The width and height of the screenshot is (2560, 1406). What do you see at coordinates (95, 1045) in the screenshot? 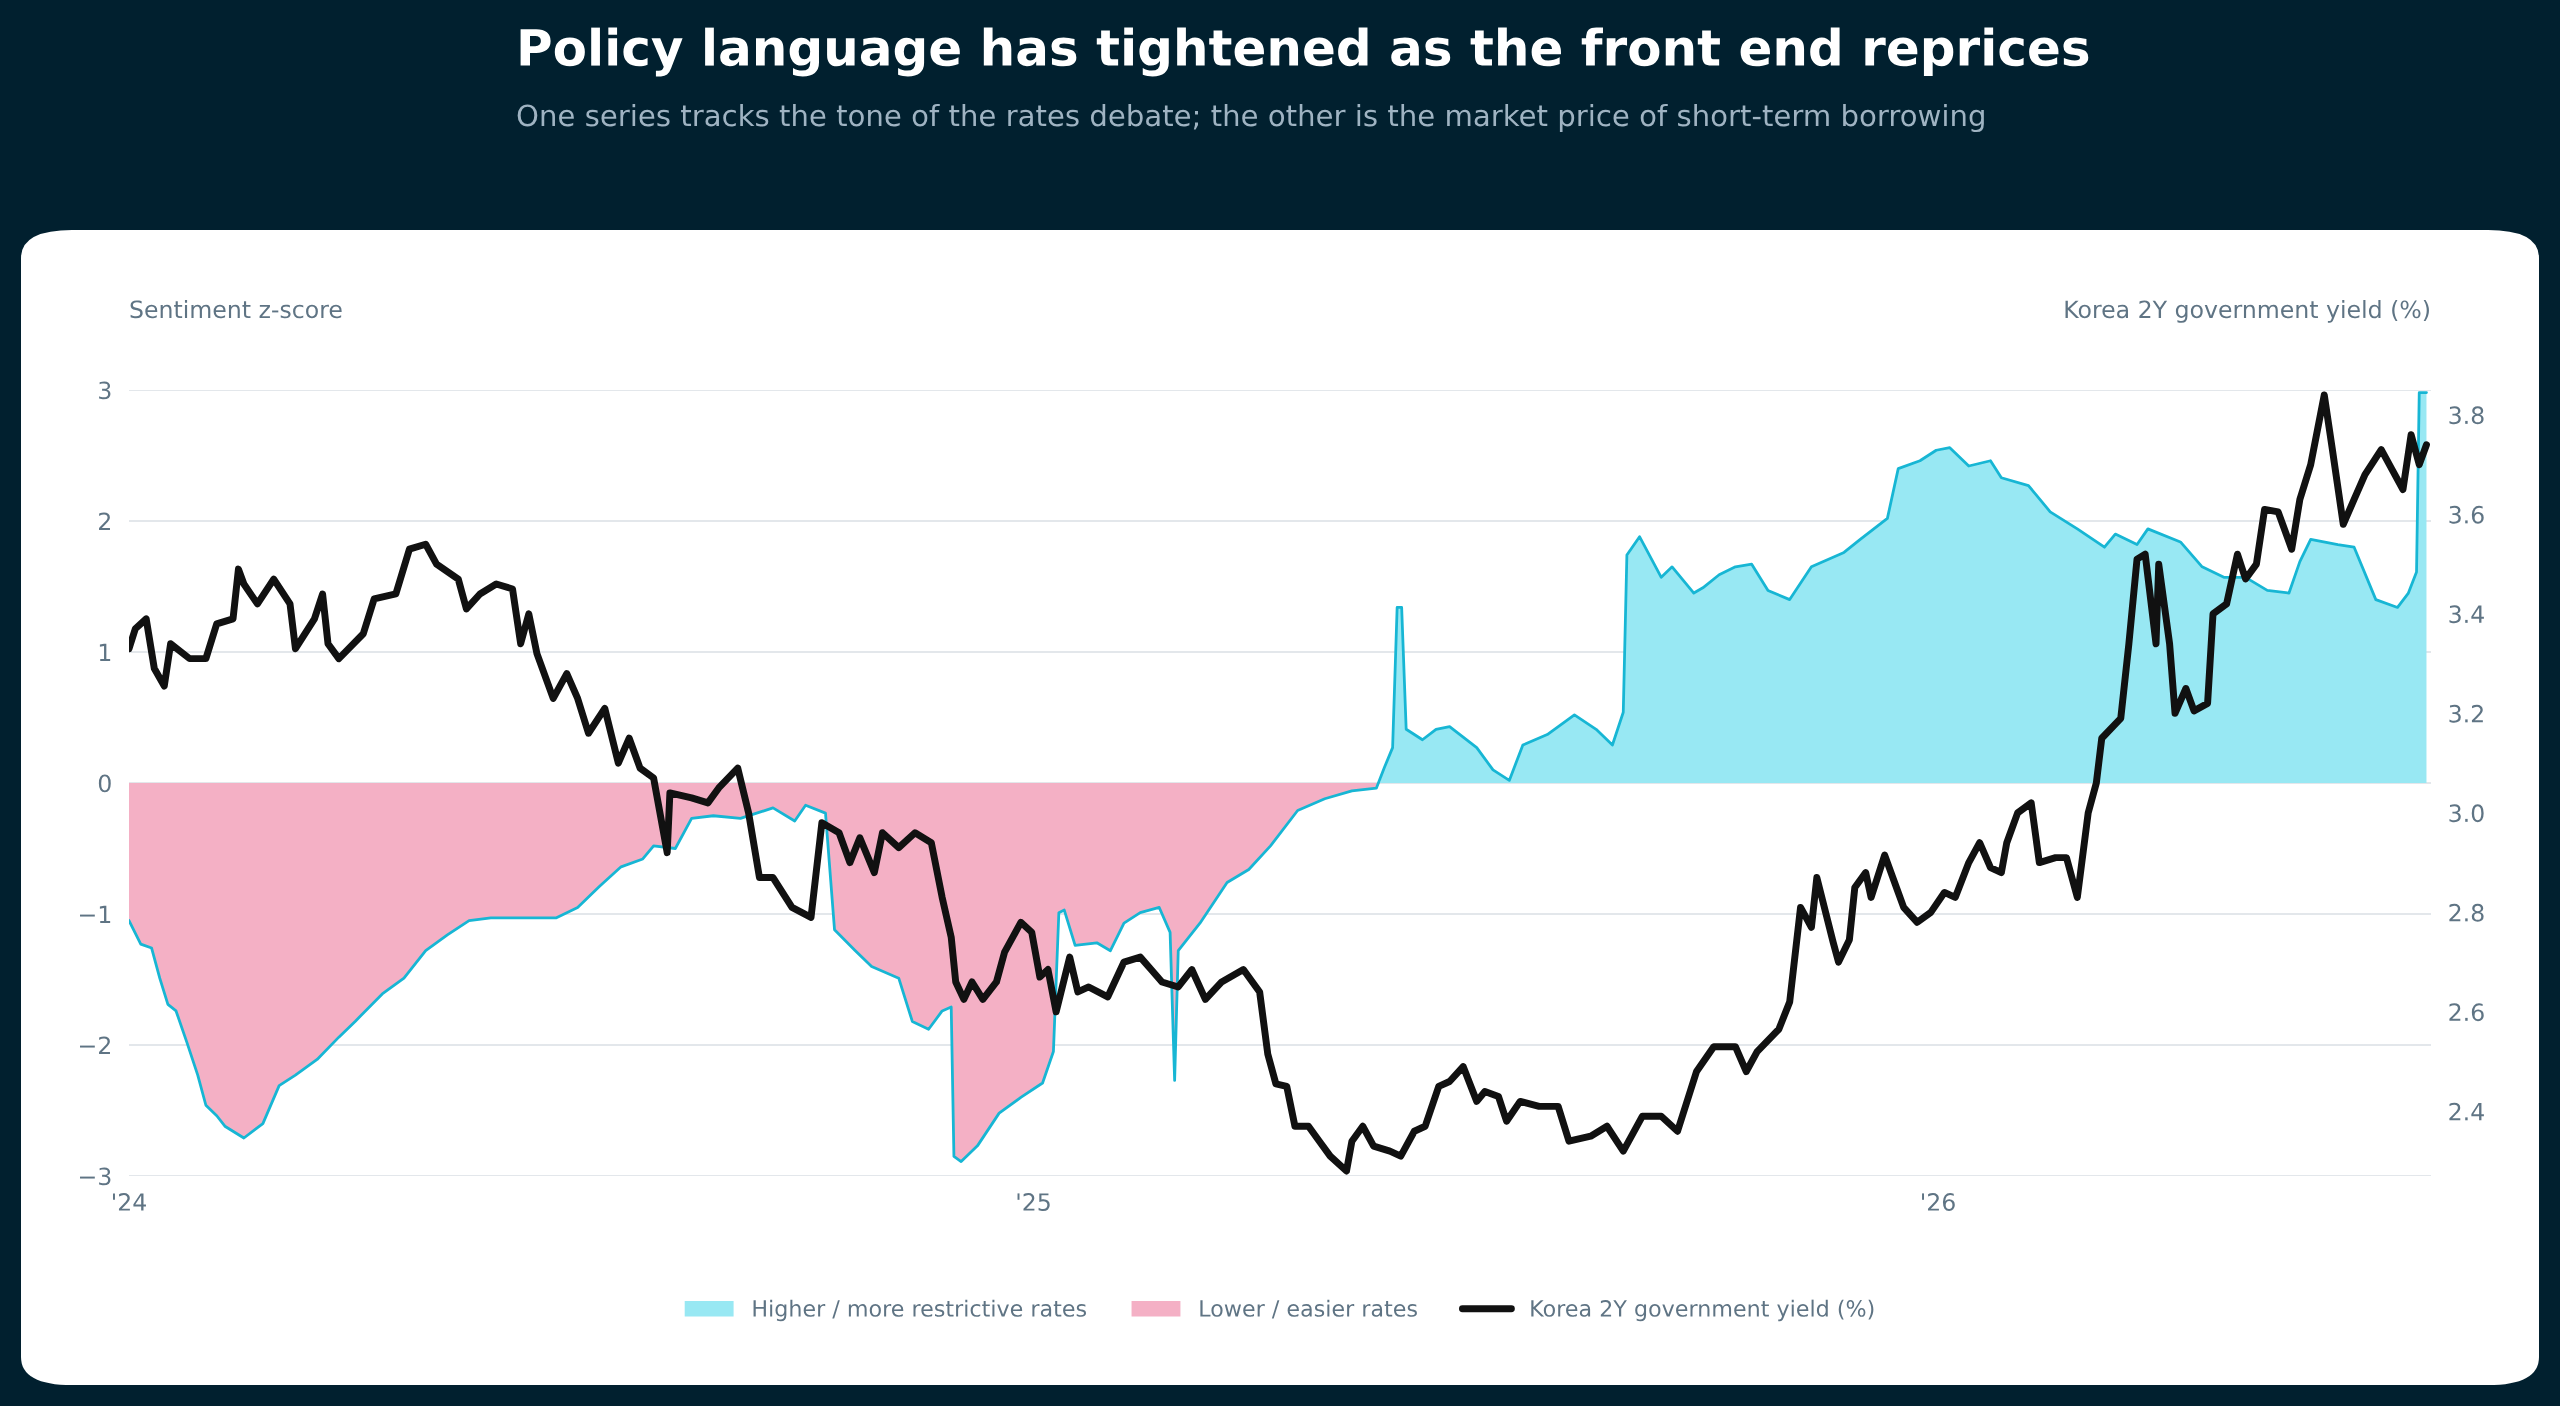
I see `y-tick-label: −2` at bounding box center [95, 1045].